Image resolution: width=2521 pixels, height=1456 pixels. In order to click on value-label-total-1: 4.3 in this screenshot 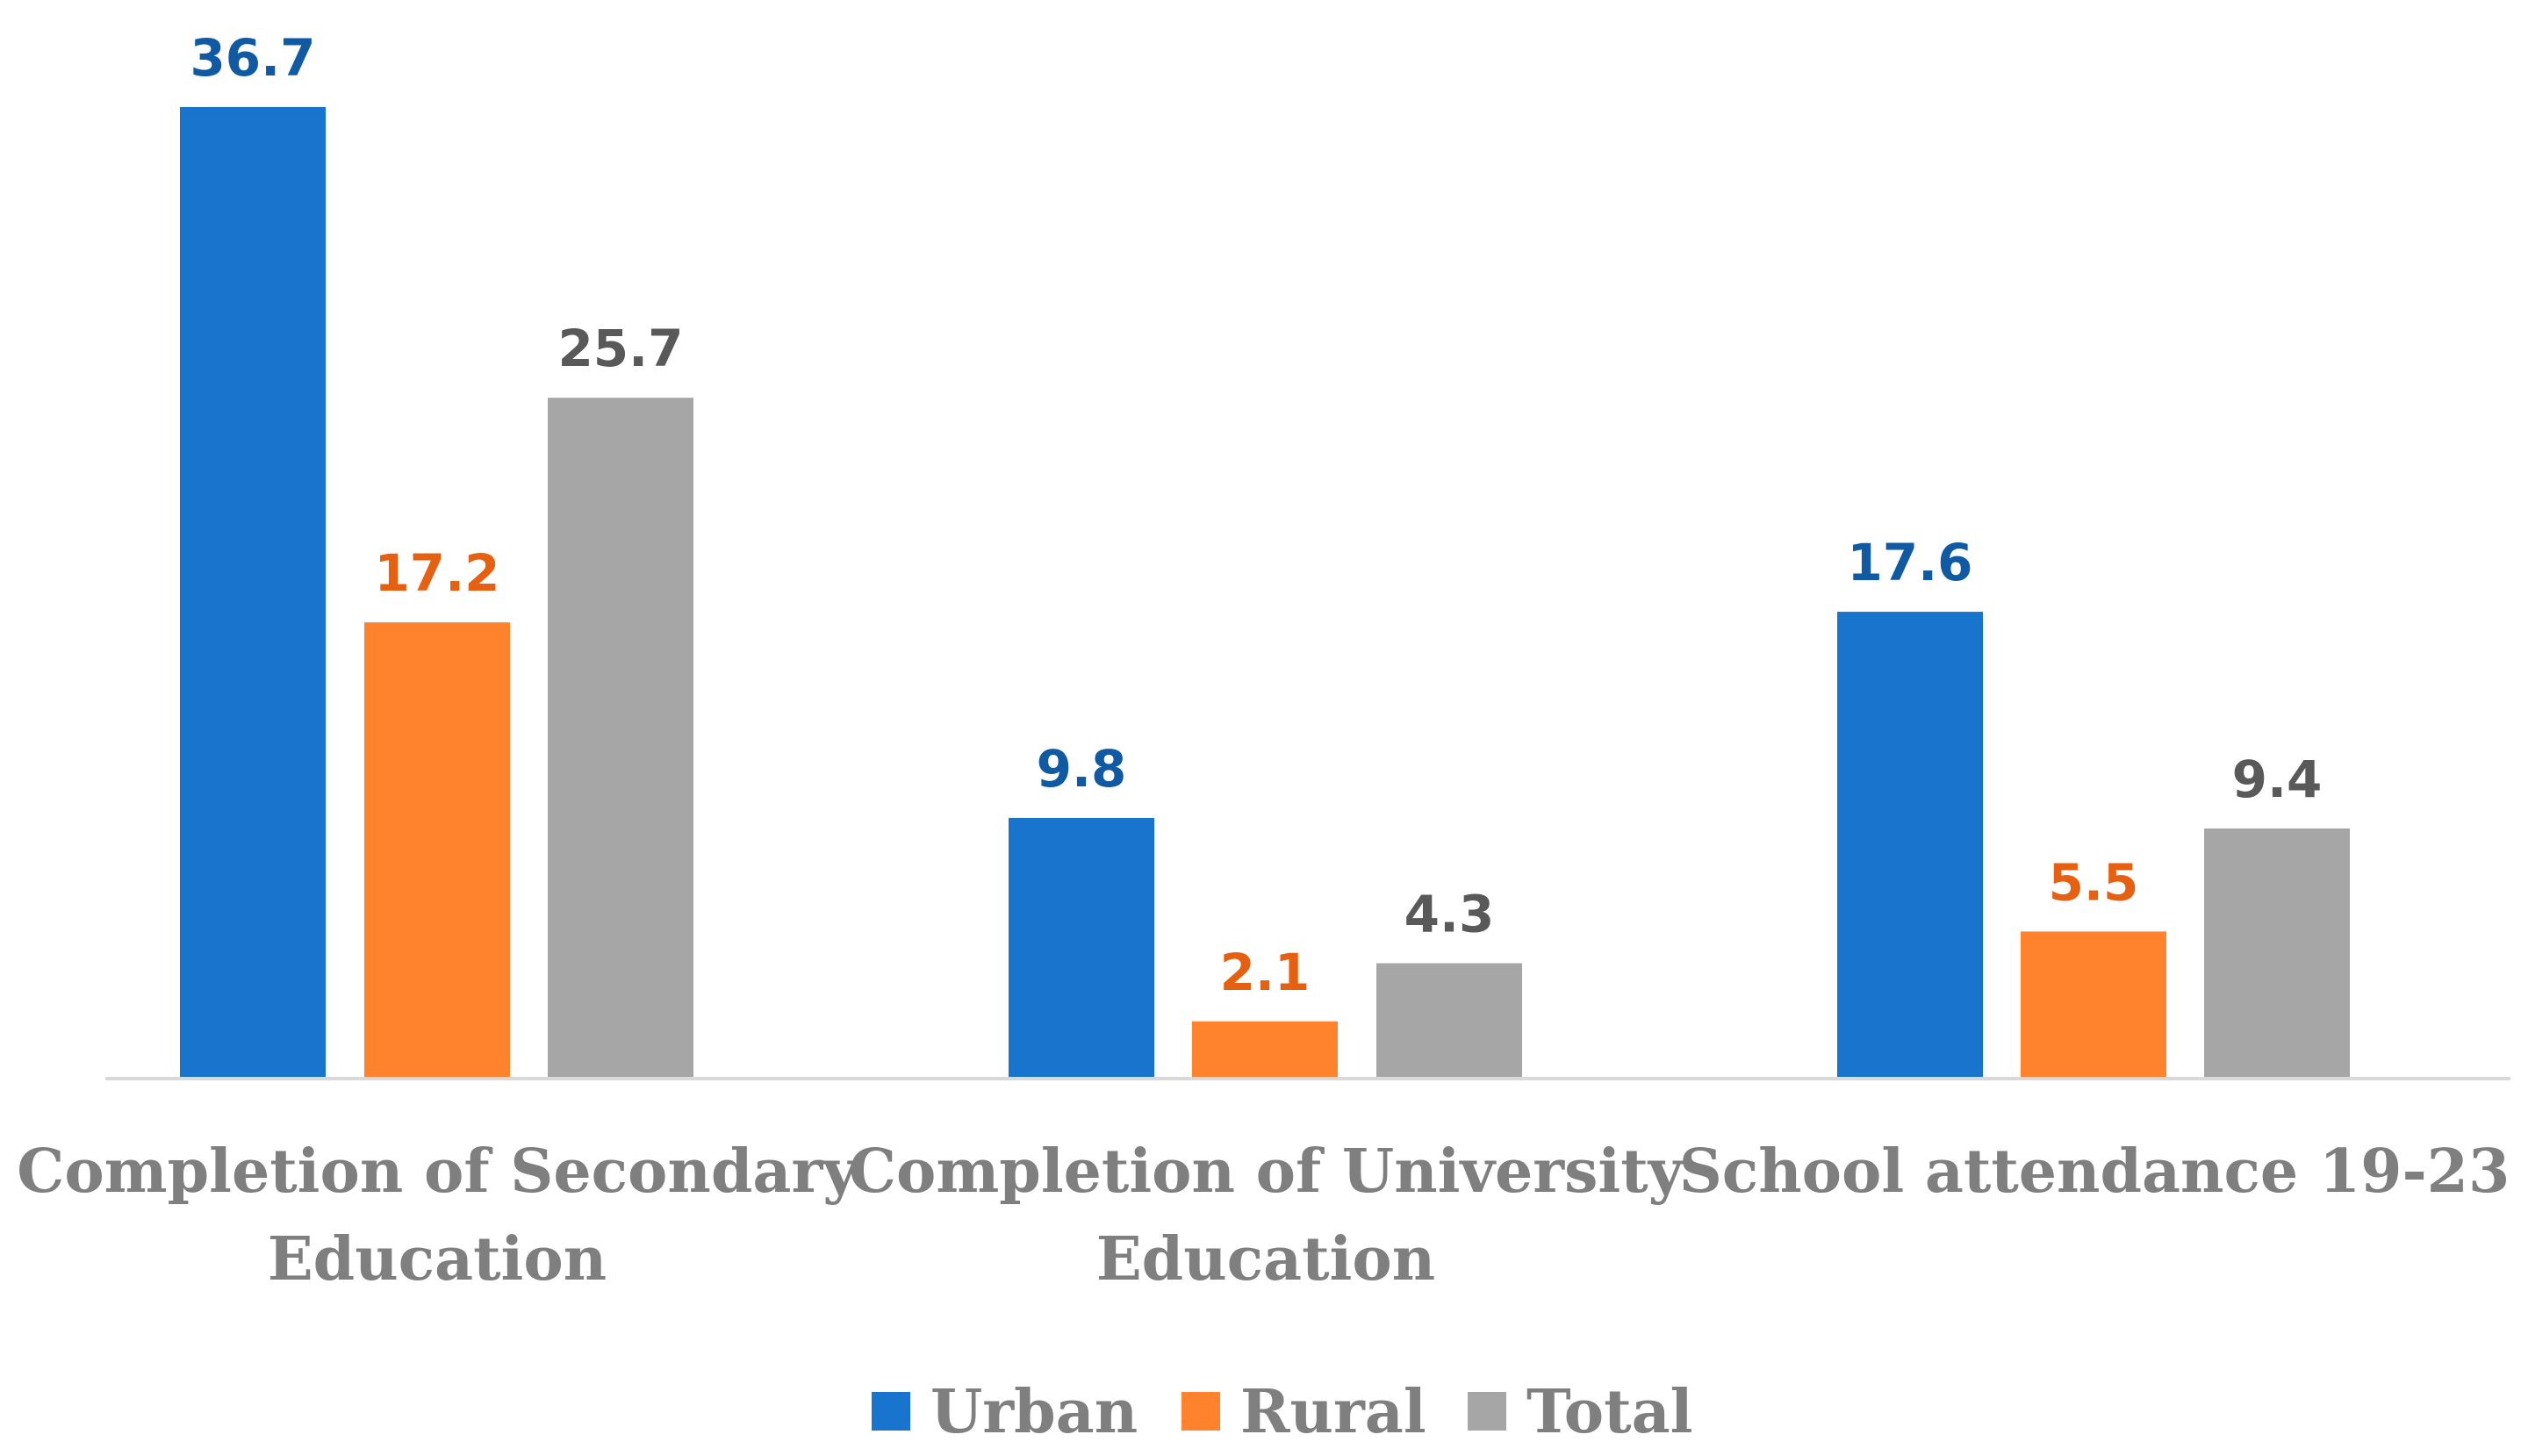, I will do `click(1449, 914)`.